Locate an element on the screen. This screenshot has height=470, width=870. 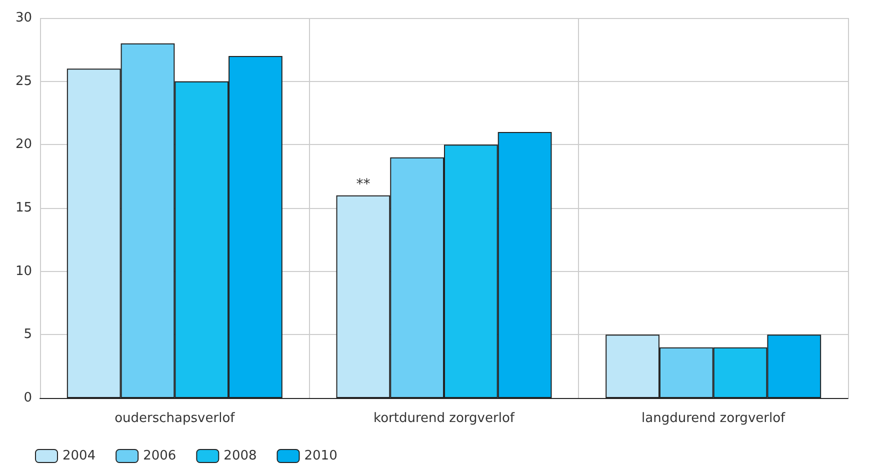
y-tick-label: 0 is located at coordinates (28, 398).